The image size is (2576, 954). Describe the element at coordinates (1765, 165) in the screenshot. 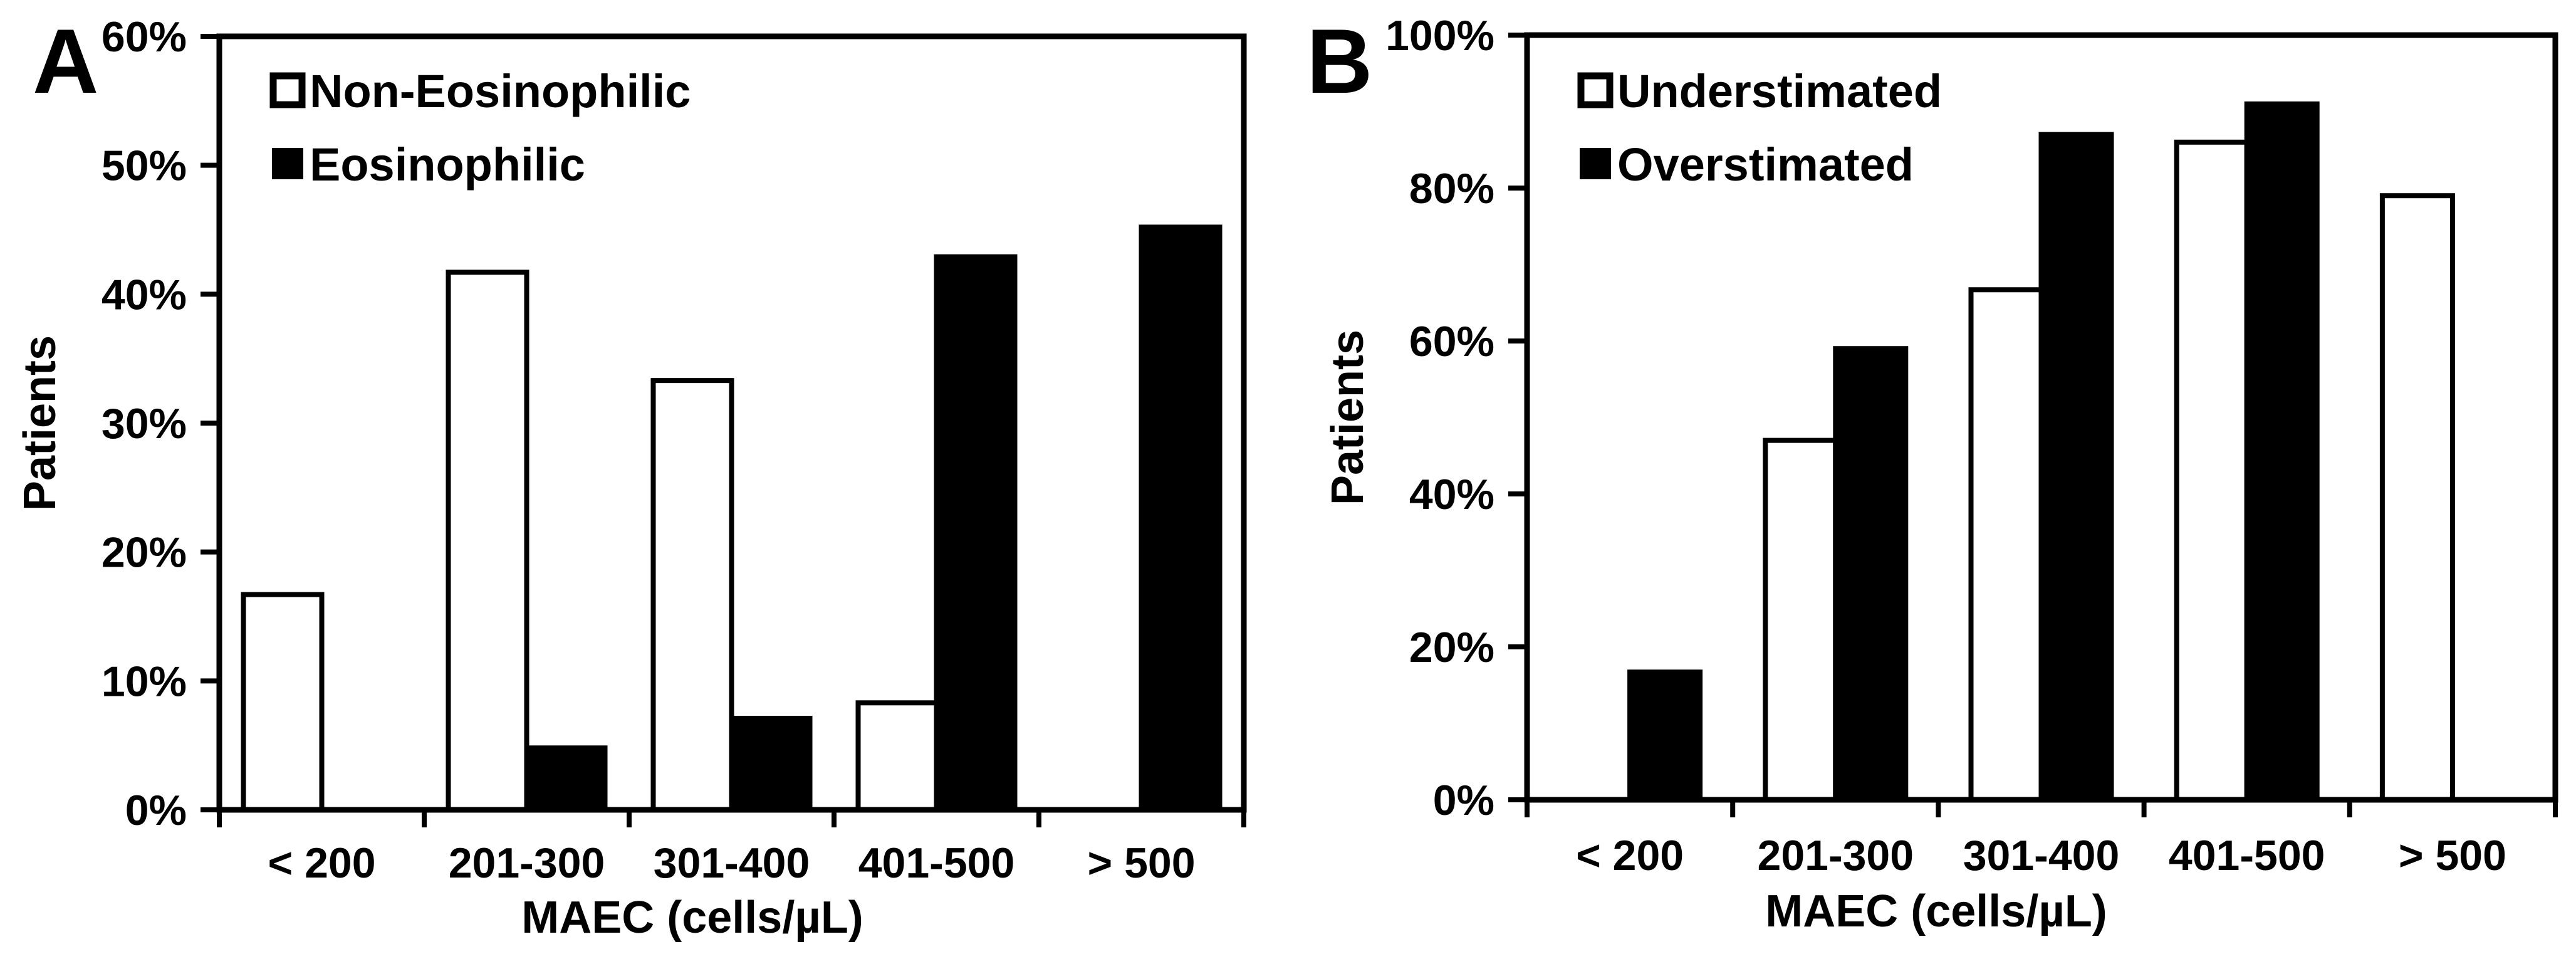

I see `legend-label: Overstimated` at that location.